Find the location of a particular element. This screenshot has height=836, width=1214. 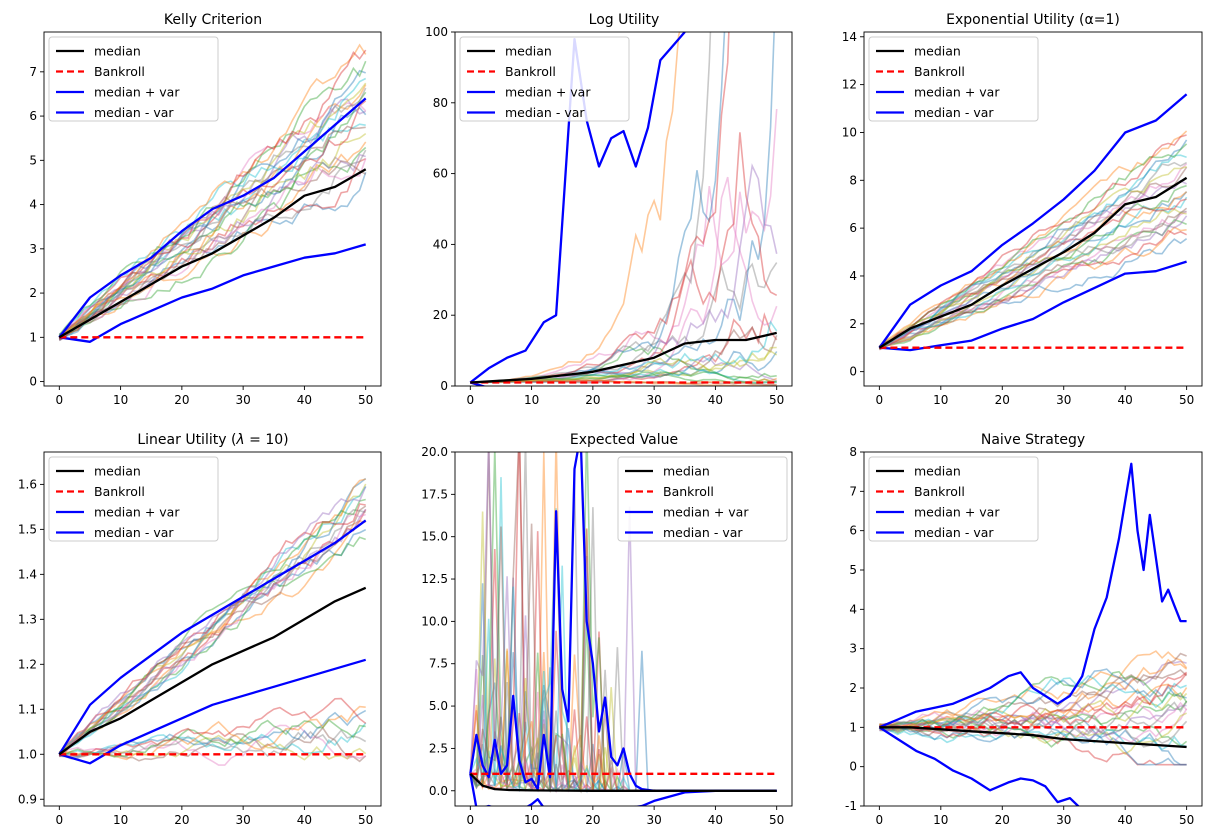

y-tick-label: 12 is located at coordinates (849, 85).